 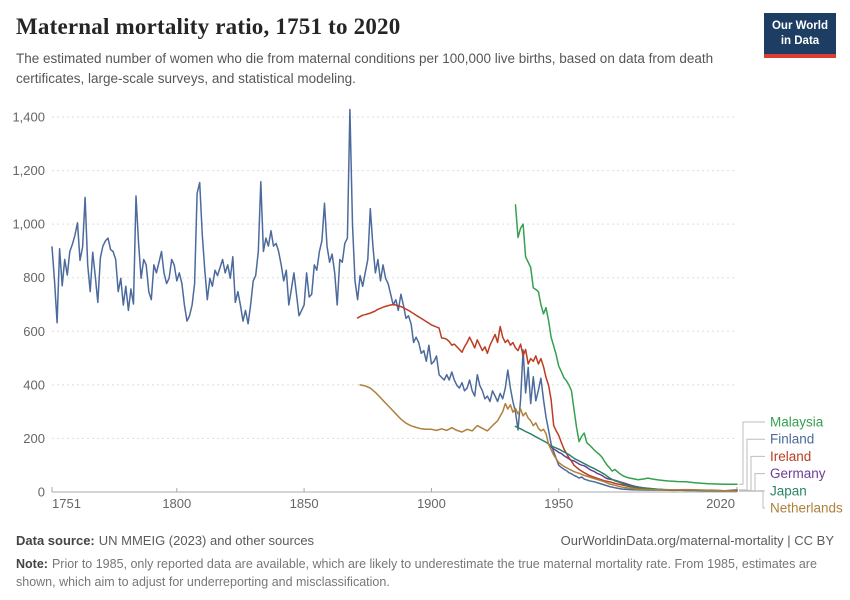 What do you see at coordinates (28, 224) in the screenshot?
I see `y-tick-label: 1,000` at bounding box center [28, 224].